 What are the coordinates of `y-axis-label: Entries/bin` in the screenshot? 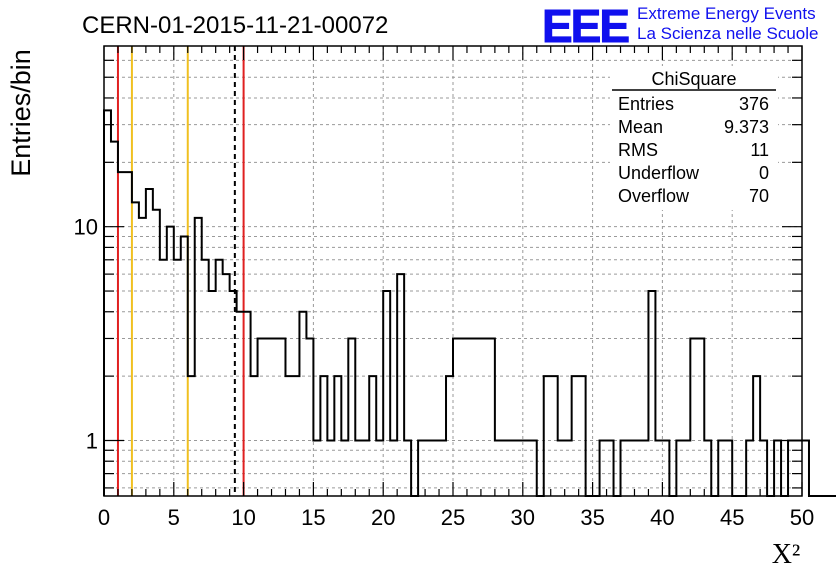 It's located at (21, 113).